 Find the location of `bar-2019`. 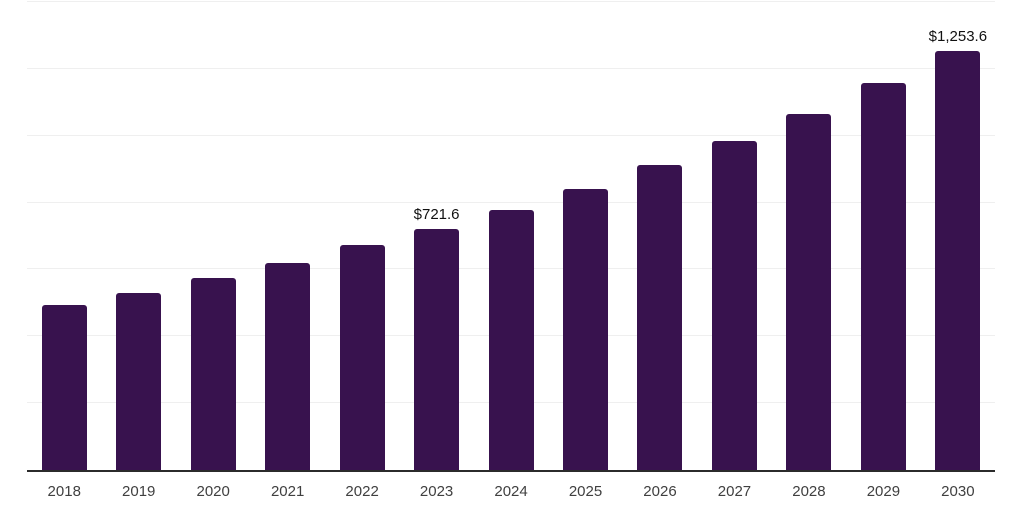

bar-2019 is located at coordinates (139, 381).